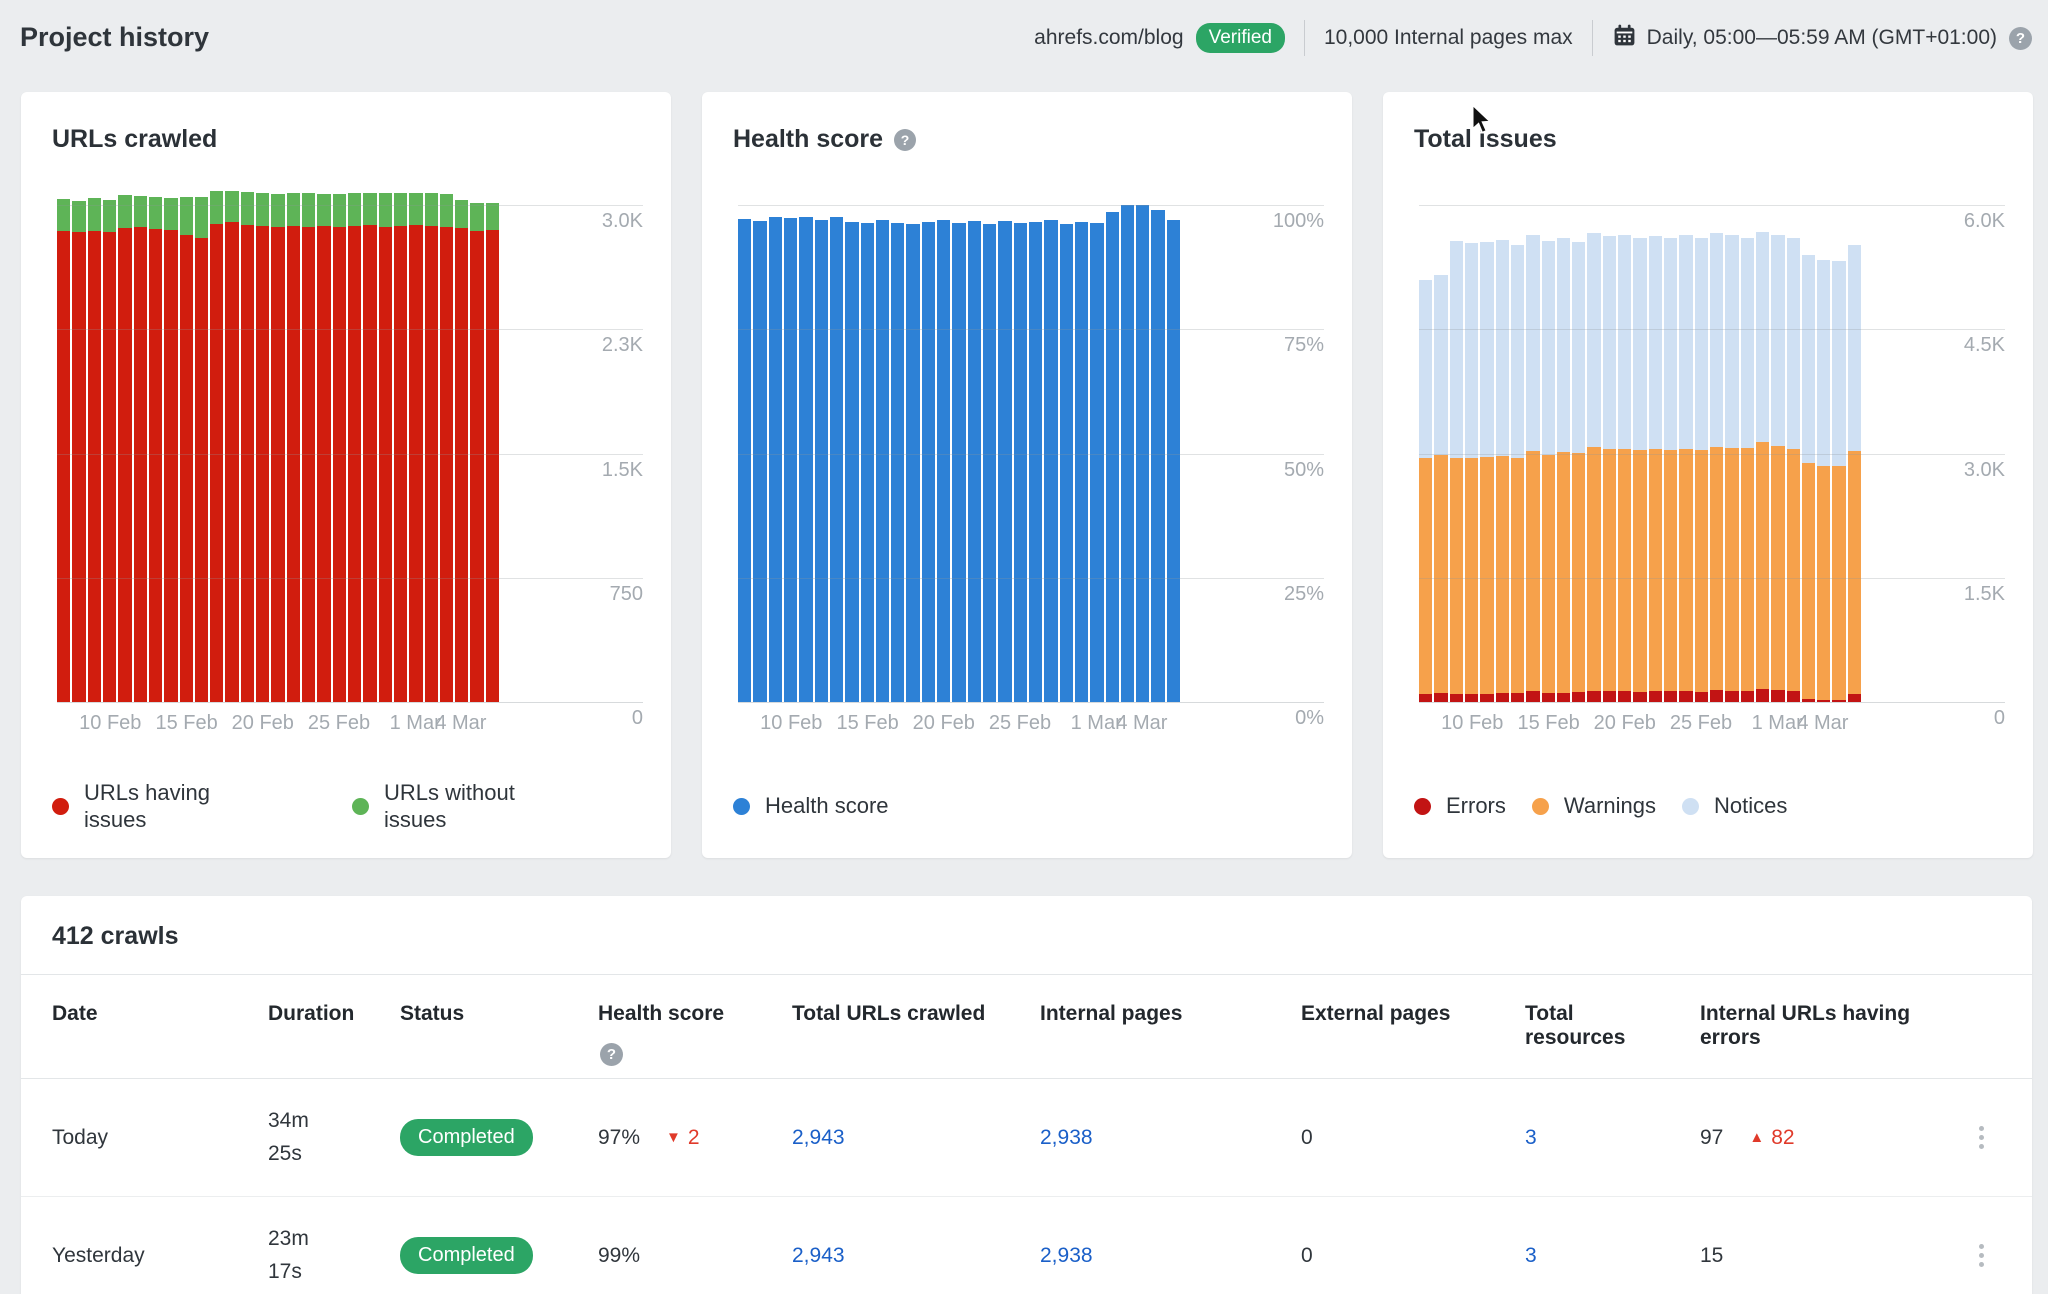 Image resolution: width=2048 pixels, height=1294 pixels. Describe the element at coordinates (502, 806) in the screenshot. I see `legend-item: URLs without issues` at that location.